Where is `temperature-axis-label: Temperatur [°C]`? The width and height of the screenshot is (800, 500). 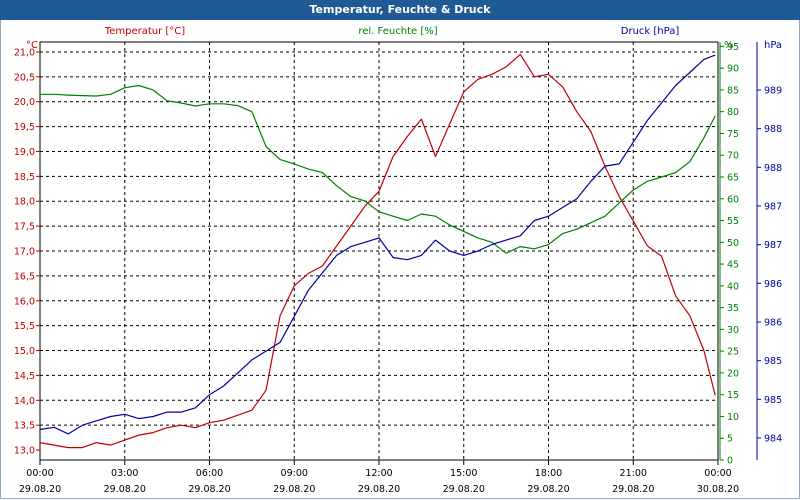
temperature-axis-label: Temperatur [°C] is located at coordinates (144, 31).